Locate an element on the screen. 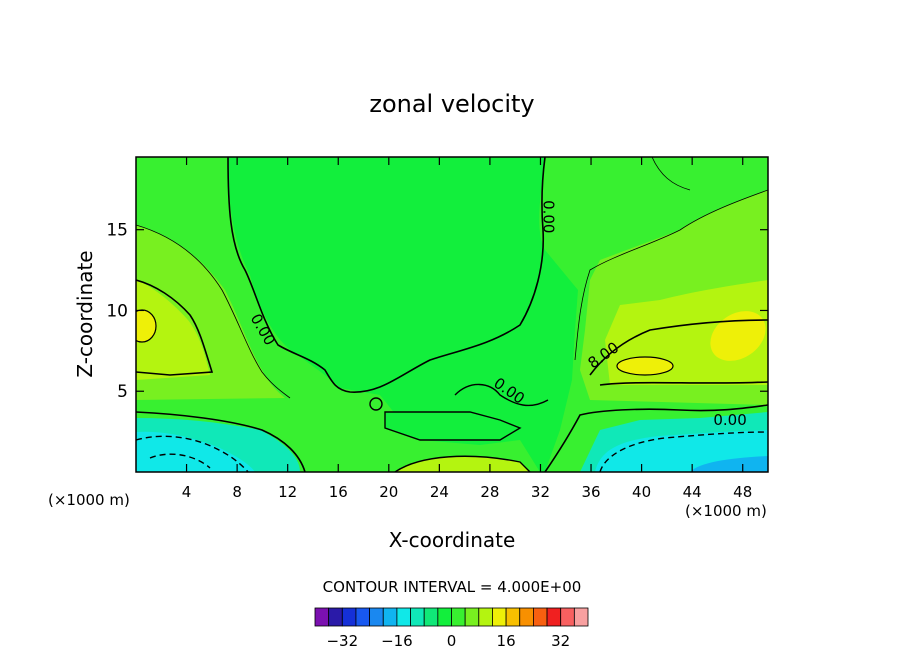  field-region-yellow-mid-right is located at coordinates (645, 366).